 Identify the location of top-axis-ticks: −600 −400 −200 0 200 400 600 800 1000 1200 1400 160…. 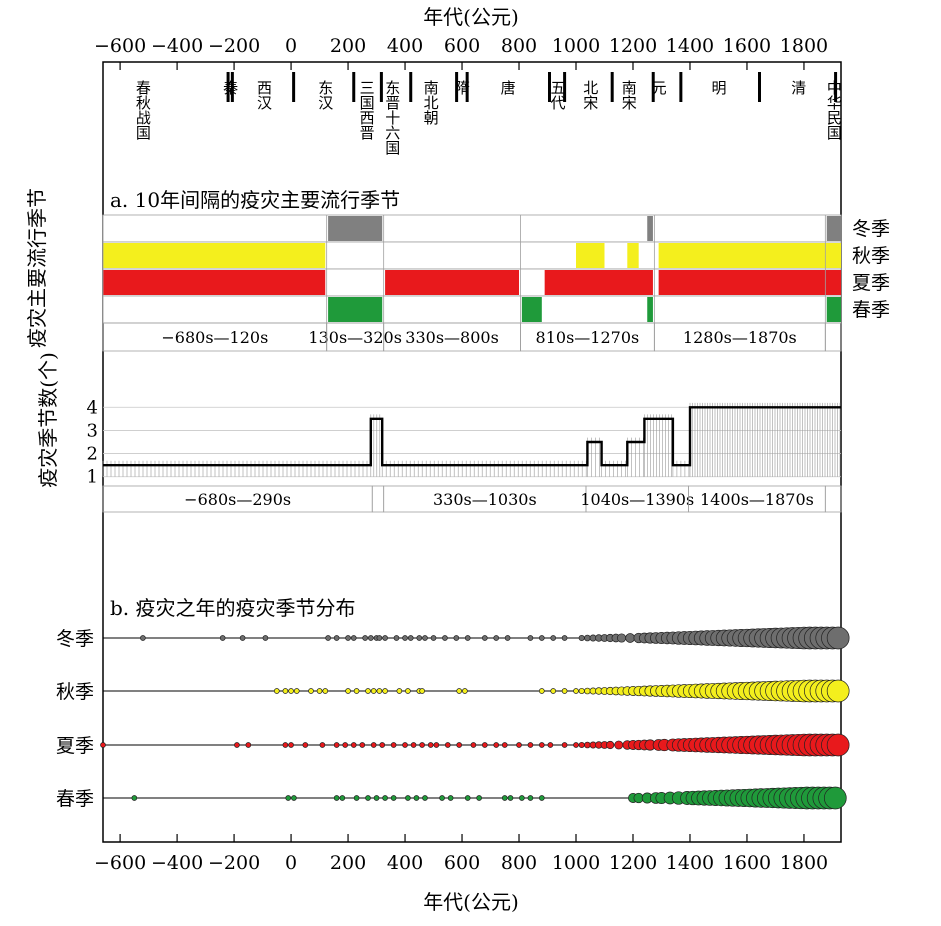
(461, 52).